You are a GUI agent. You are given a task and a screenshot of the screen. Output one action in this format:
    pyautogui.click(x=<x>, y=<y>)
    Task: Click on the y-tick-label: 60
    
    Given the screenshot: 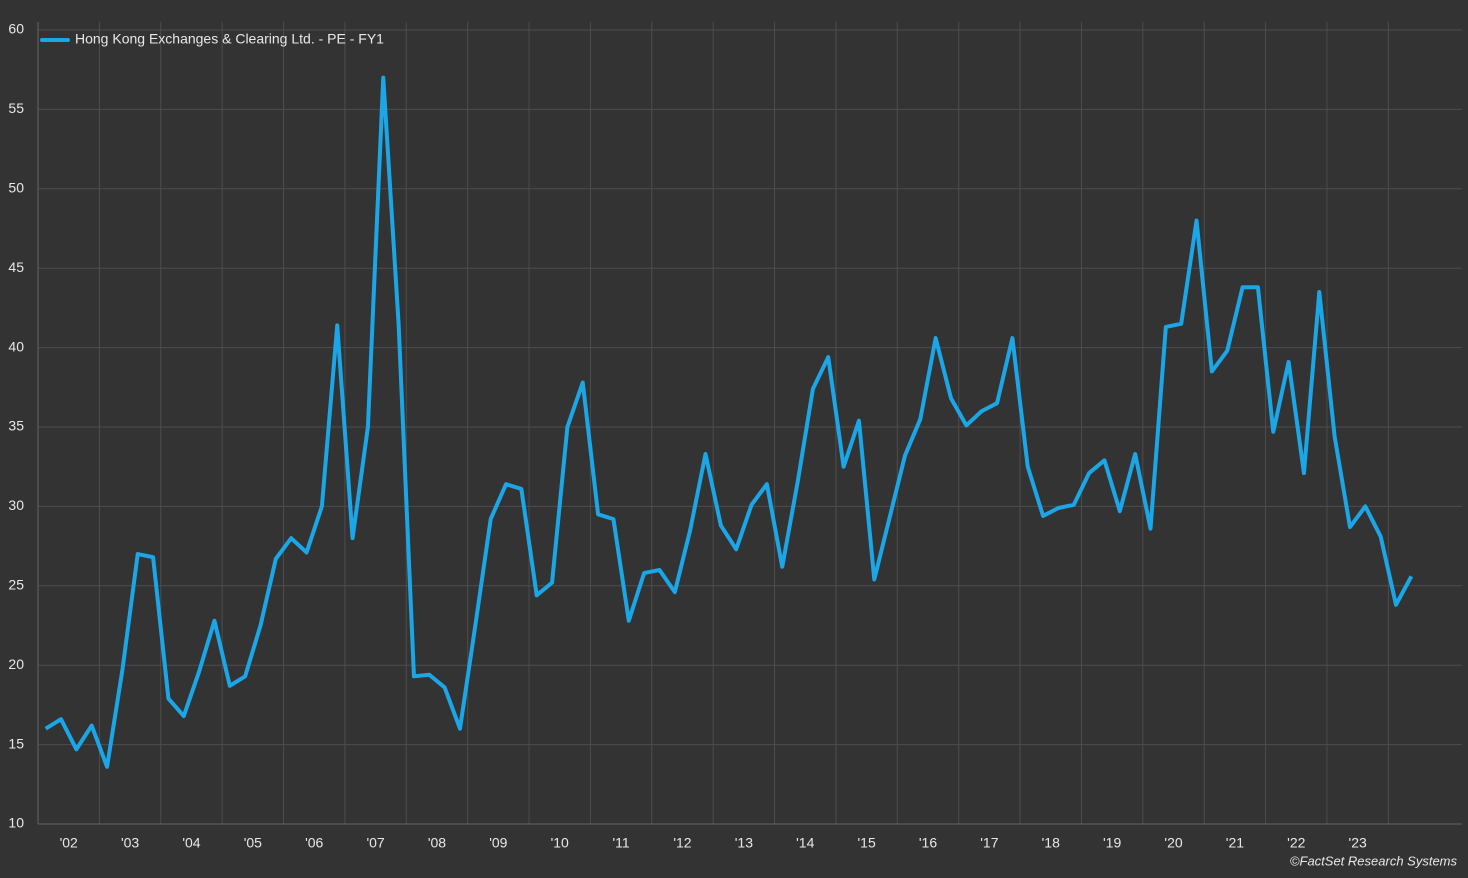 What is the action you would take?
    pyautogui.click(x=16, y=29)
    